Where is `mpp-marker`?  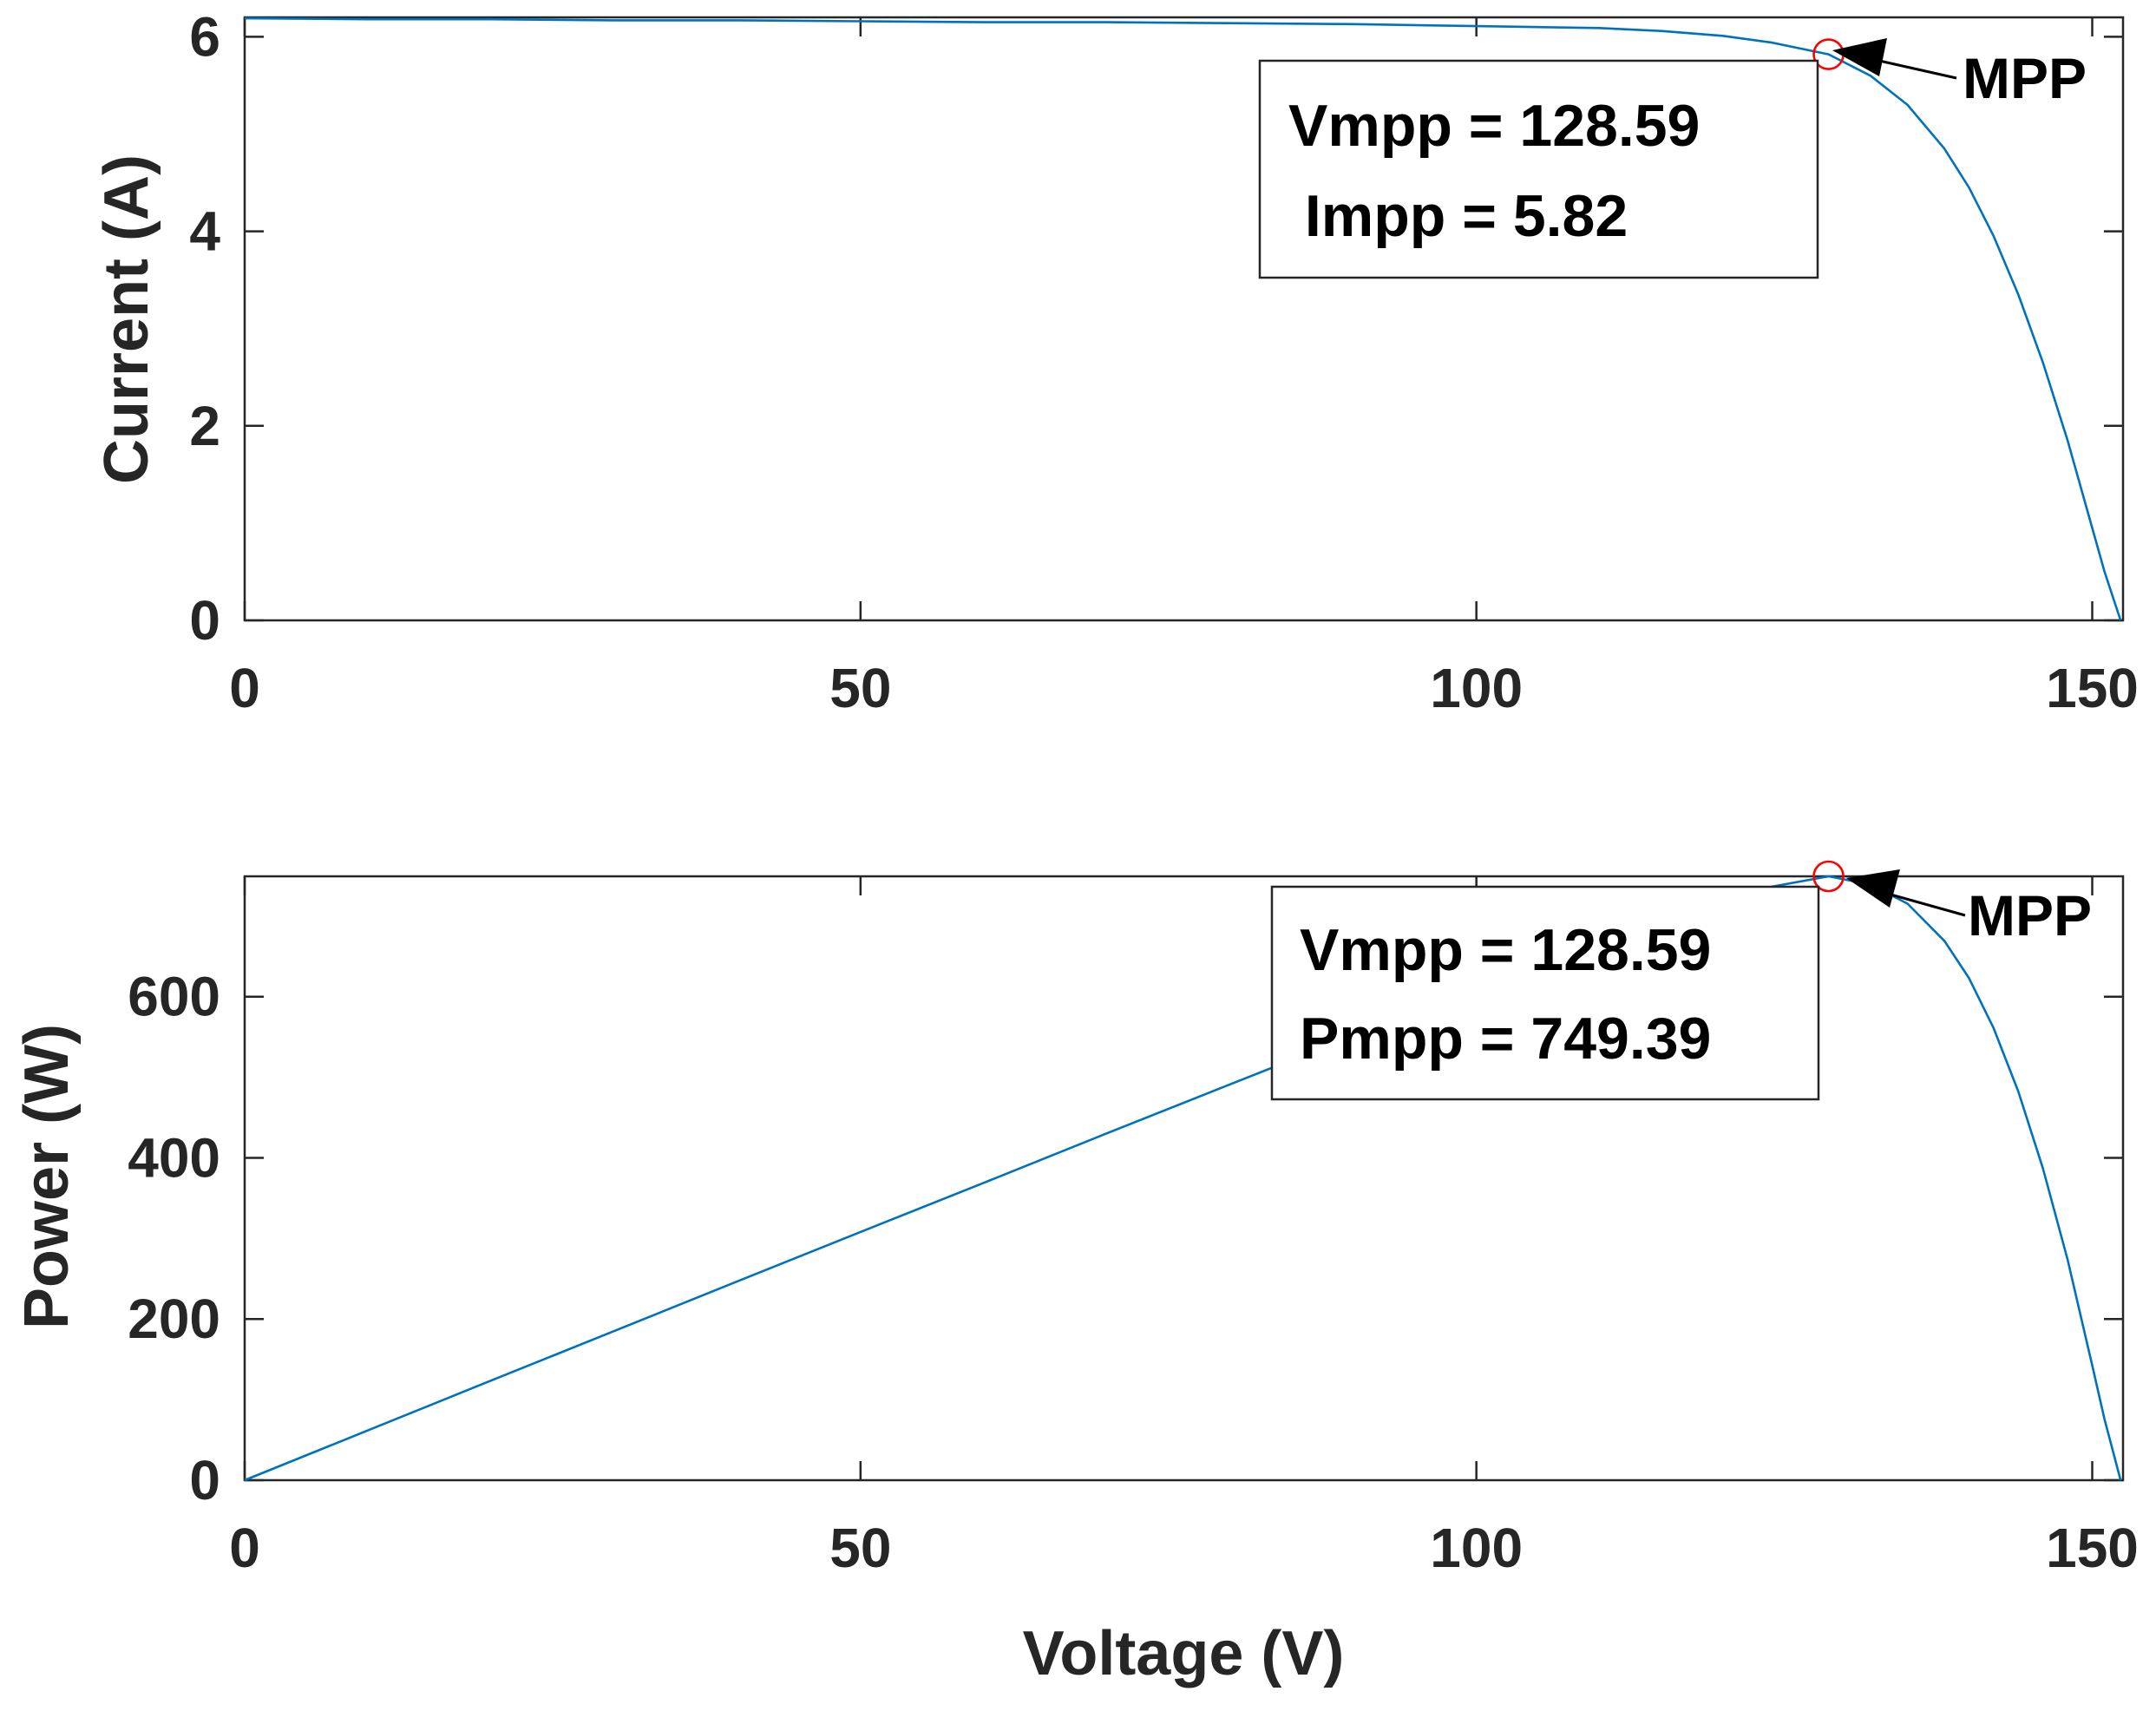 mpp-marker is located at coordinates (1828, 877).